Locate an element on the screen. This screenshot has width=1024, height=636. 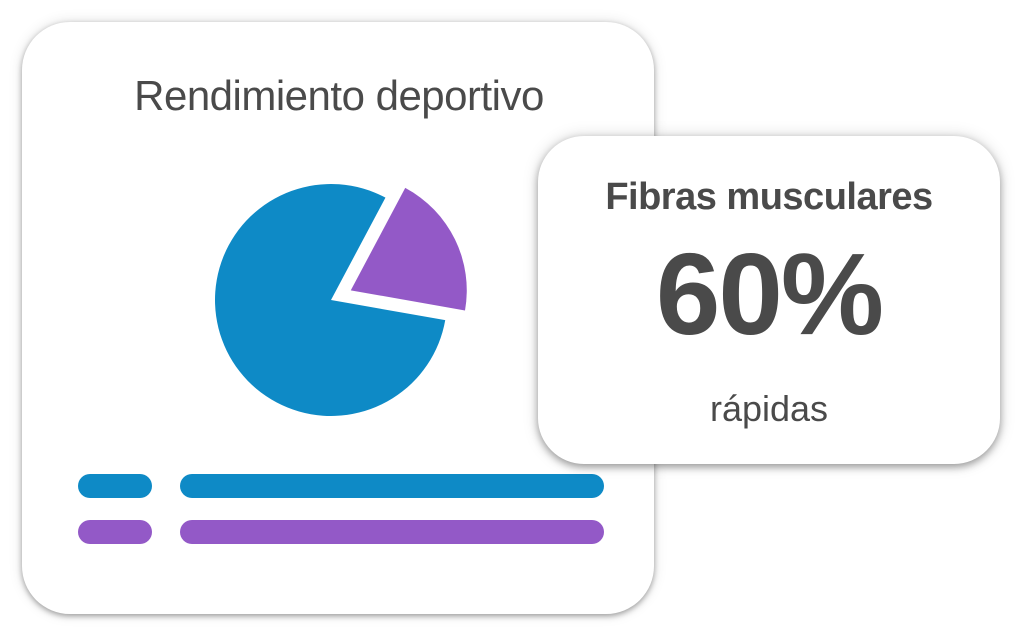
legend-bar-purple is located at coordinates (392, 532).